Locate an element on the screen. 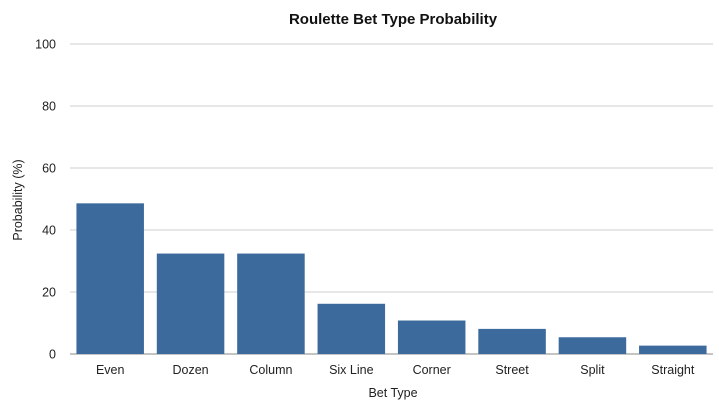 The image size is (719, 407). bar-six-line is located at coordinates (351, 328).